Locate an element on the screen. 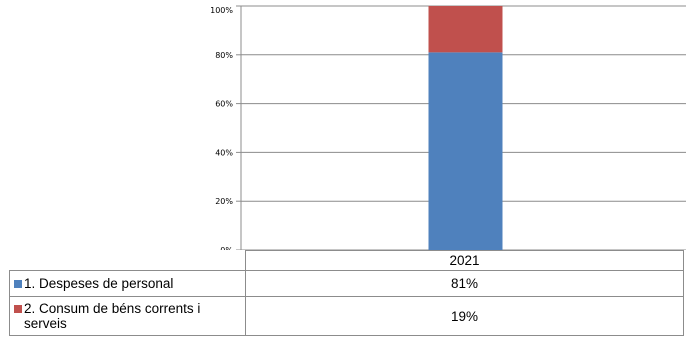  legend-entry-personal: 1. Despeses de personal is located at coordinates (127, 283).